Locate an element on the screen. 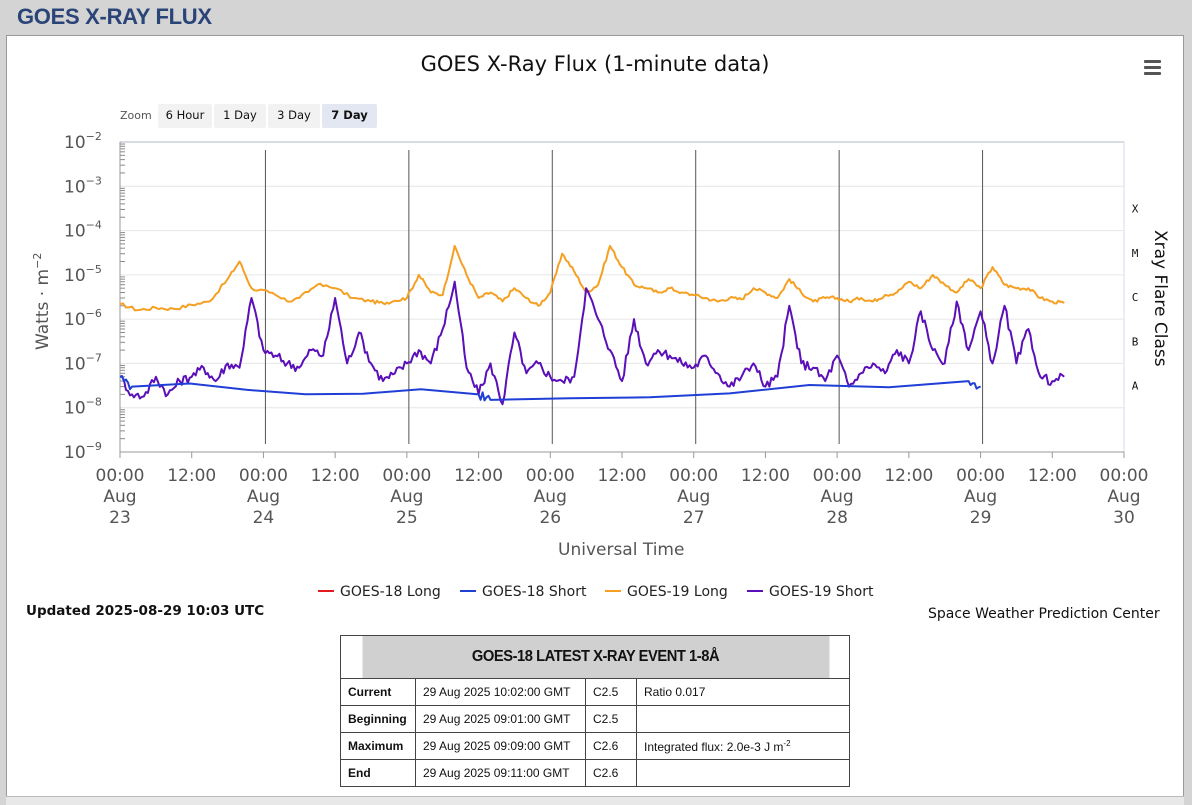  y-tick-label: 10⁻⁹ is located at coordinates (83, 451).